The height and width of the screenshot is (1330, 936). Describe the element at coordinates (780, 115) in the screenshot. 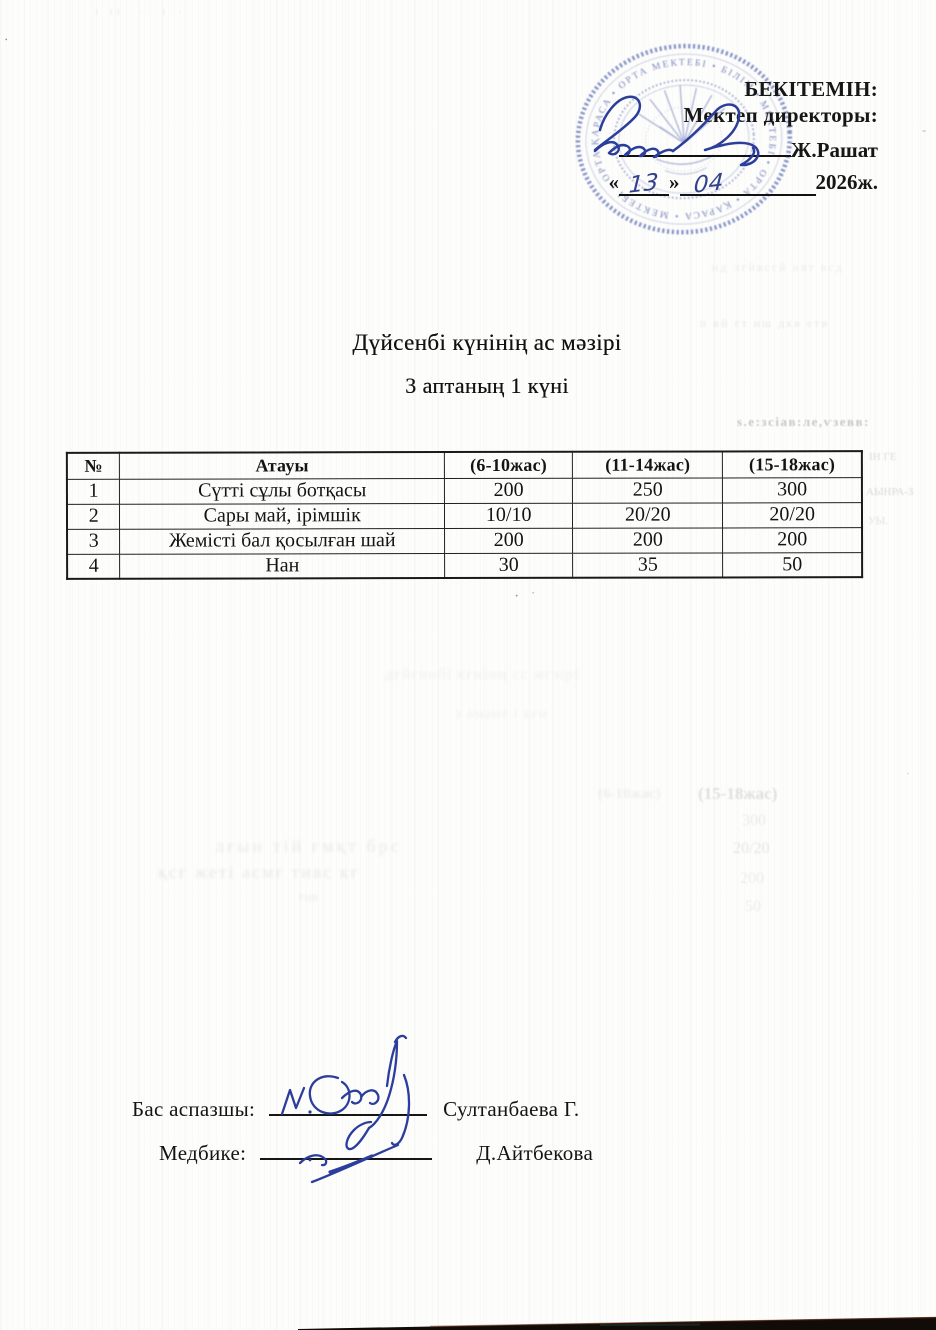

I see `approval-role-line: Мектеп директоры:` at that location.